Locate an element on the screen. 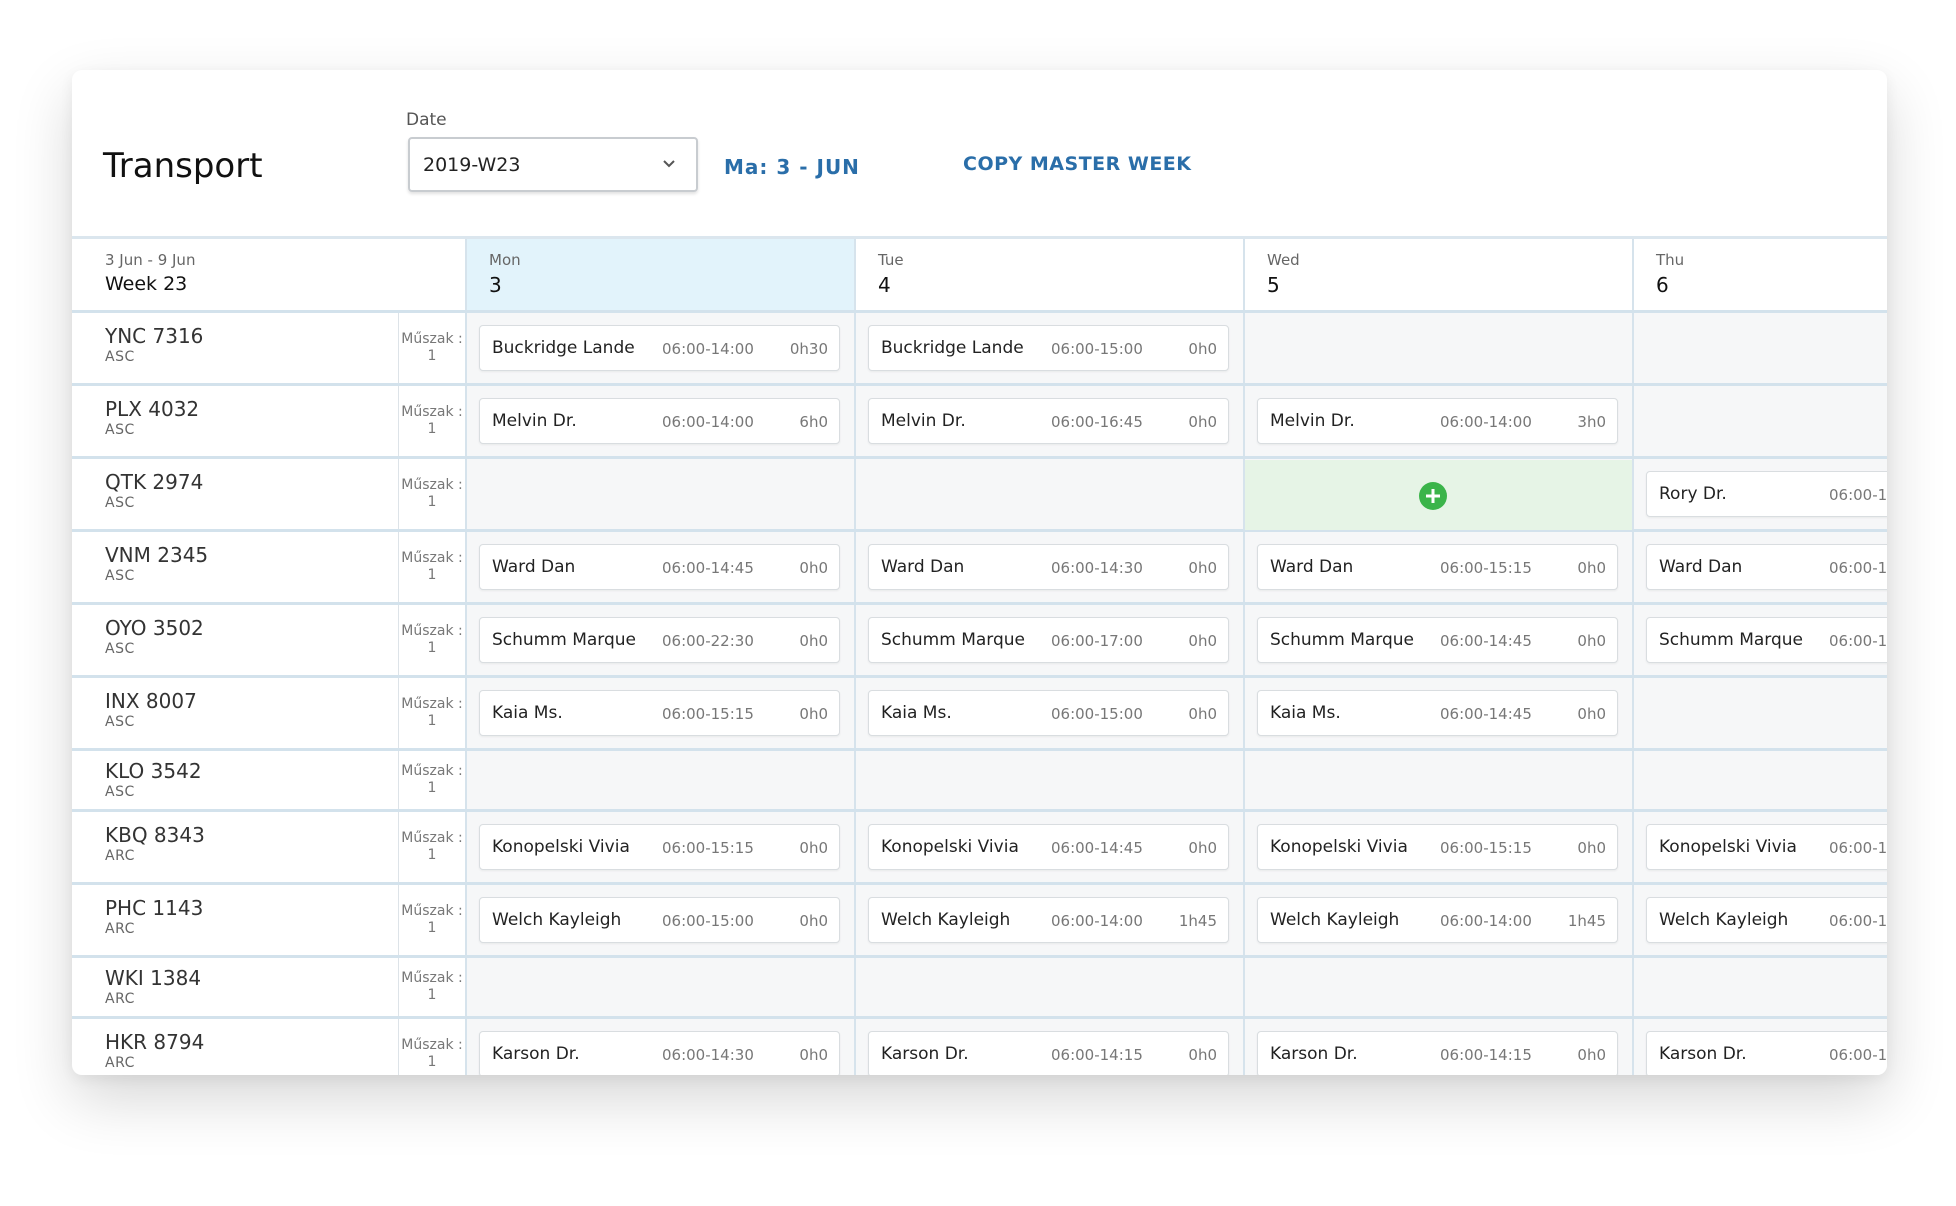  shift-card: Kaia Ms. 06:00-15:00 0h0 is located at coordinates (1048, 713).